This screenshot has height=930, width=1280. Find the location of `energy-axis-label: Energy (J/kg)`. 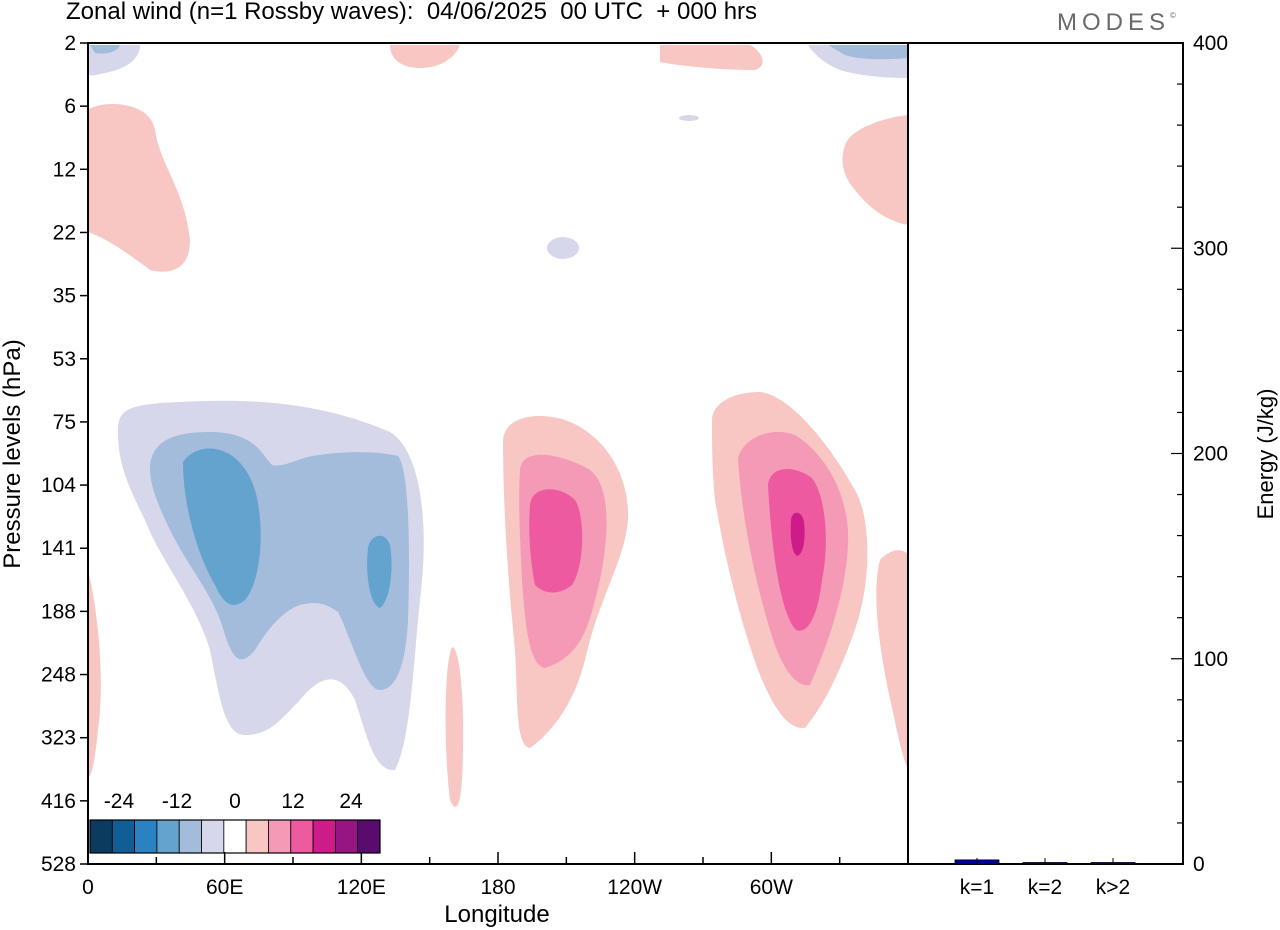

energy-axis-label: Energy (J/kg) is located at coordinates (1265, 454).